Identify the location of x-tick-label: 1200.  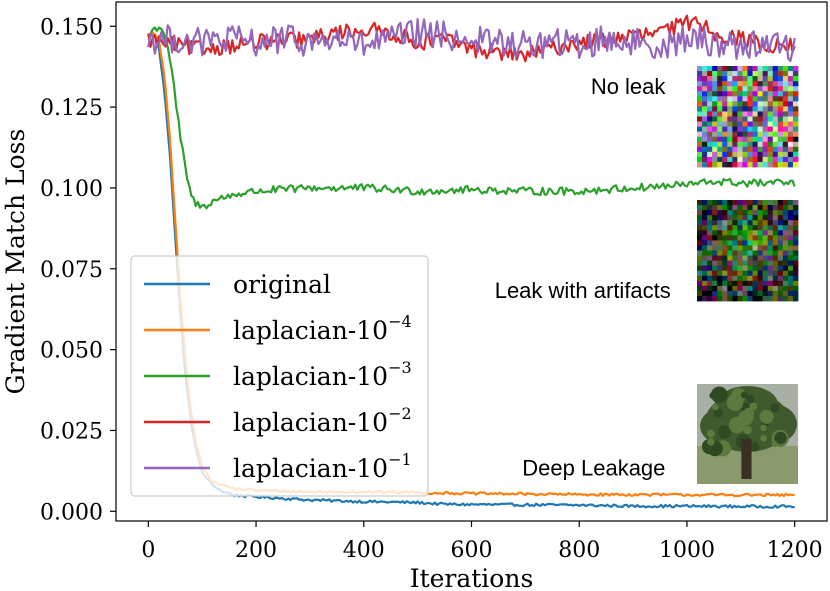
(795, 550).